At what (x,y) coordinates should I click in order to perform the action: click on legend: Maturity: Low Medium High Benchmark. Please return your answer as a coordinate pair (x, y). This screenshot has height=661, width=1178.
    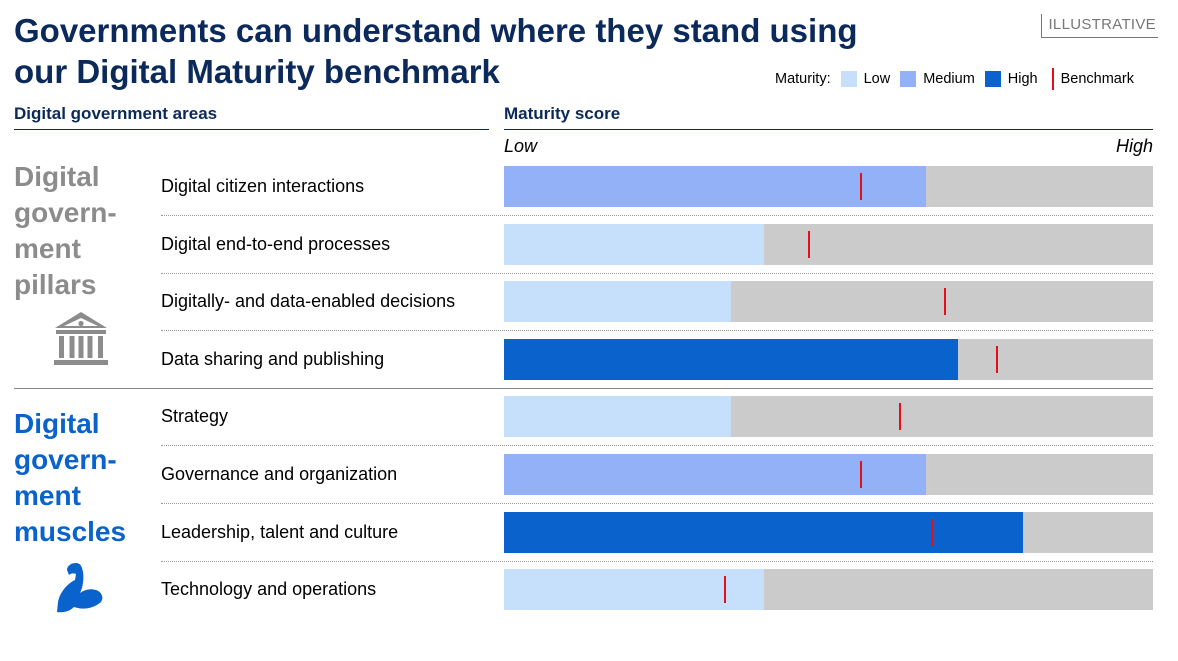
    Looking at the image, I should click on (954, 79).